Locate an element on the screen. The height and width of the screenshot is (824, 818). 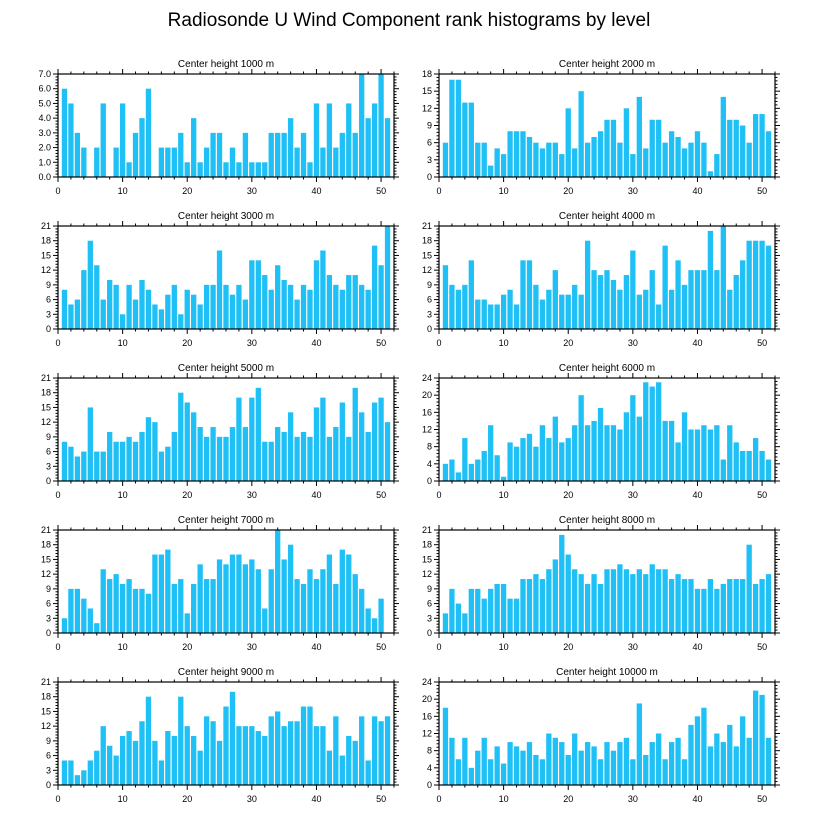
y-tick-label: 6 is located at coordinates (429, 604).